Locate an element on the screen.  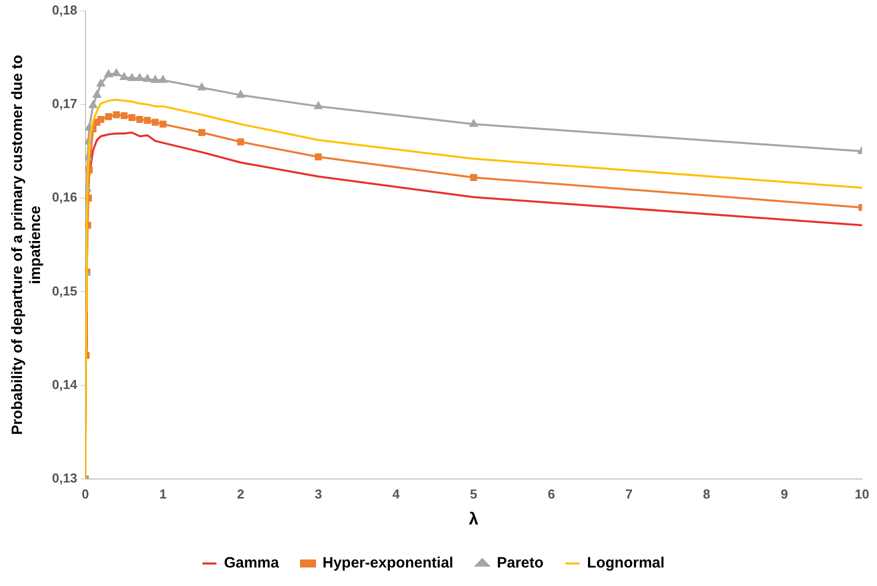
legend-label: Gamma is located at coordinates (252, 563).